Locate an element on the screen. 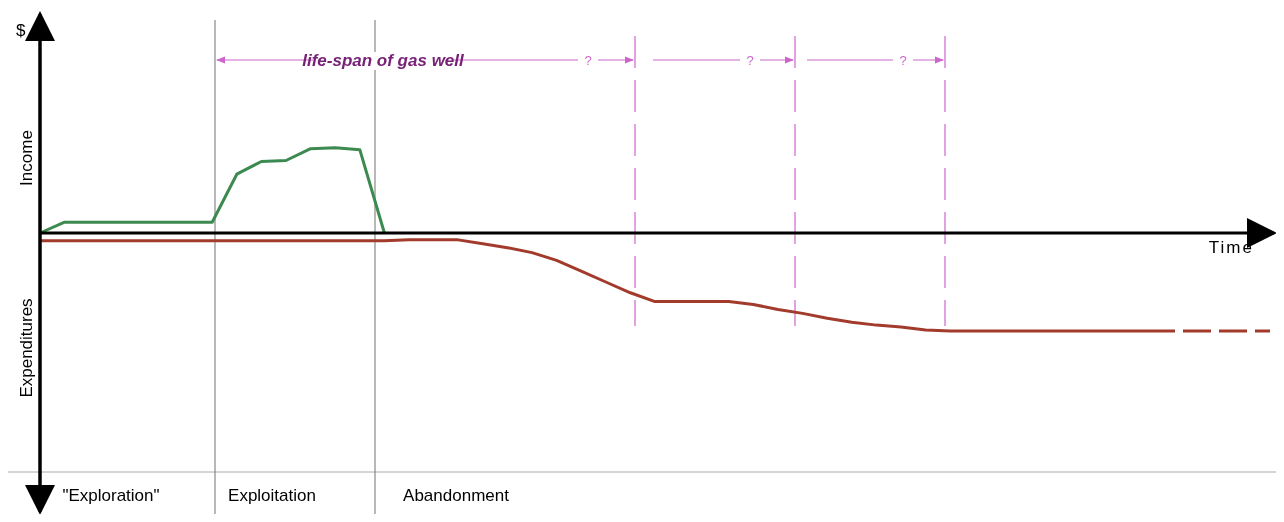  text: Abandonment is located at coordinates (456, 495).